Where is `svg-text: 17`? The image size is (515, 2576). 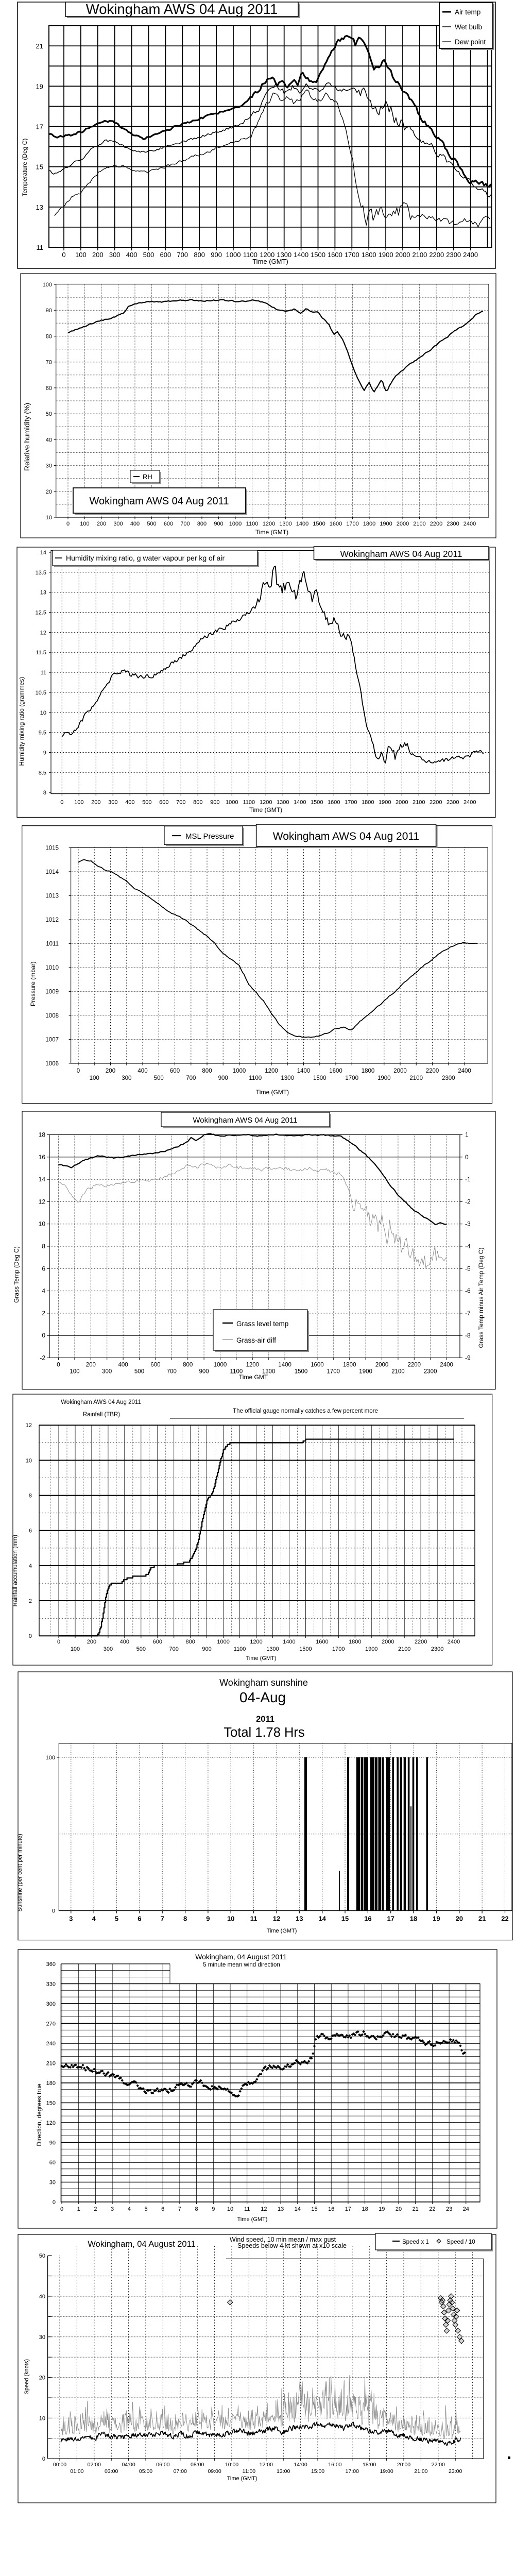 svg-text: 17 is located at coordinates (348, 2209).